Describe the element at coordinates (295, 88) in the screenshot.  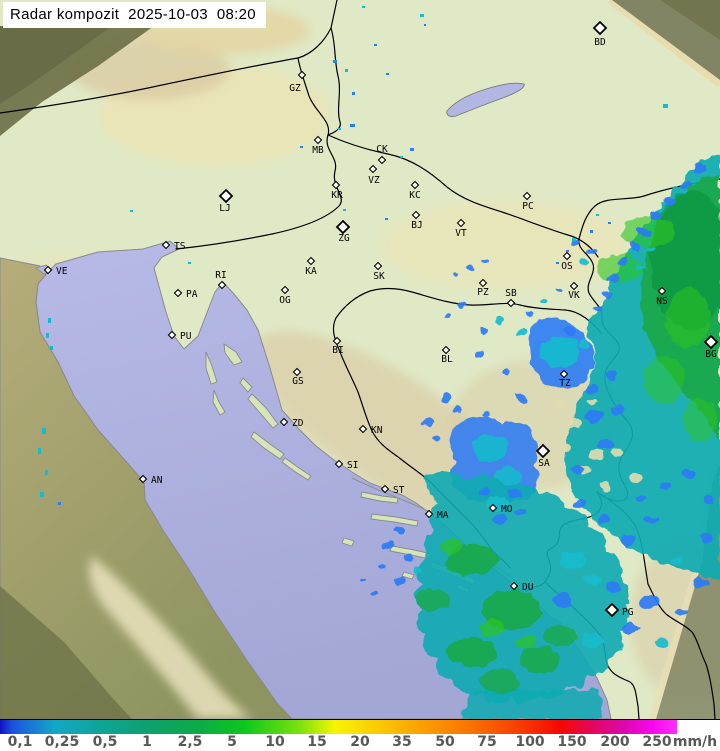
I see `city-label-GZ: GZ` at that location.